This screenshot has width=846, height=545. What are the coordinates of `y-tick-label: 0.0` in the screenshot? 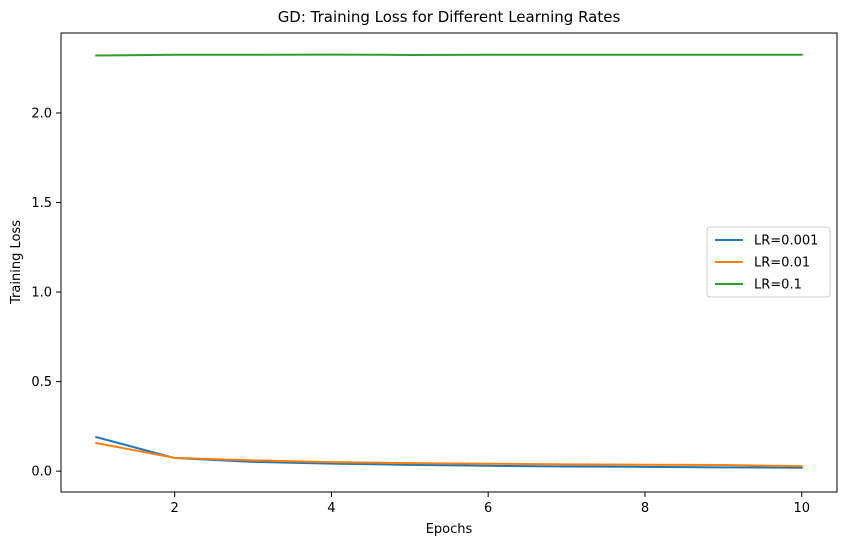 It's located at (41, 472).